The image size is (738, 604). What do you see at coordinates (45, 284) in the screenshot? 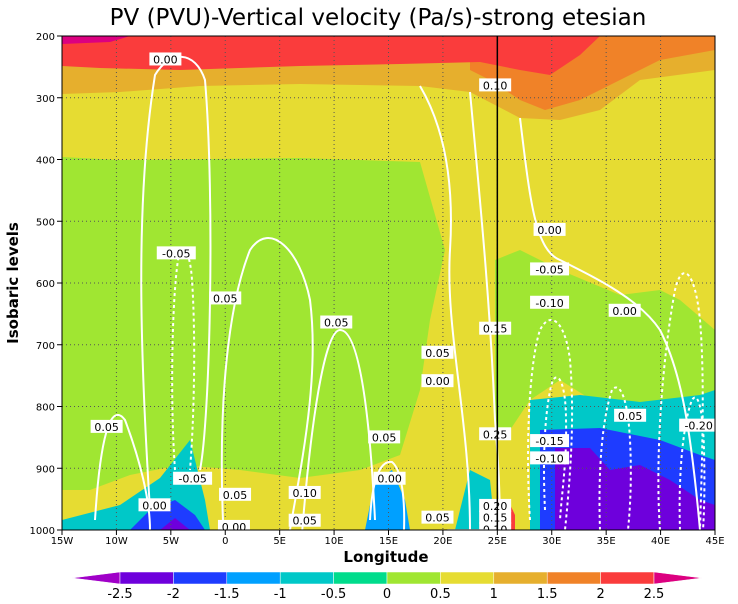
I see `y-tick-label: 600` at bounding box center [45, 284].